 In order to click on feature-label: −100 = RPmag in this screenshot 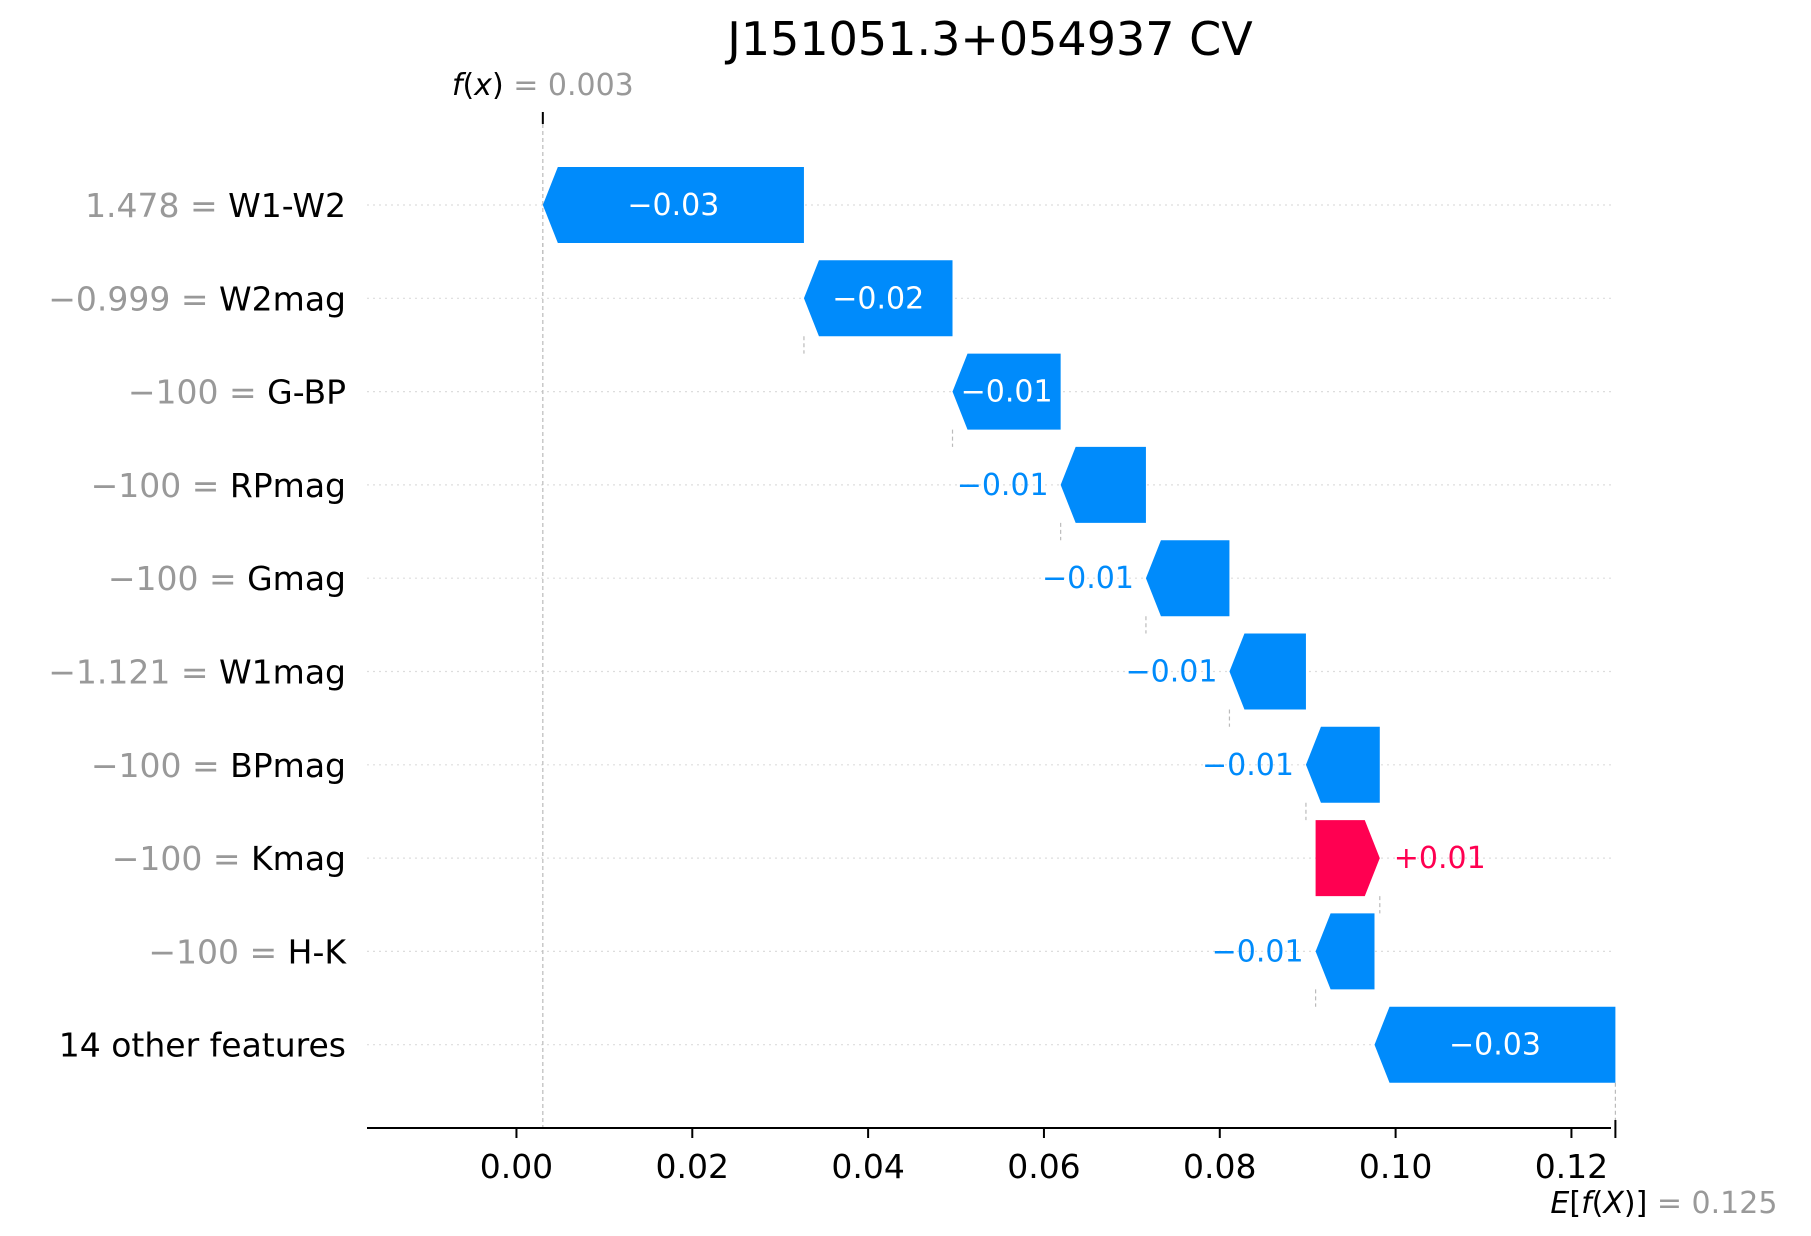, I will do `click(218, 485)`.